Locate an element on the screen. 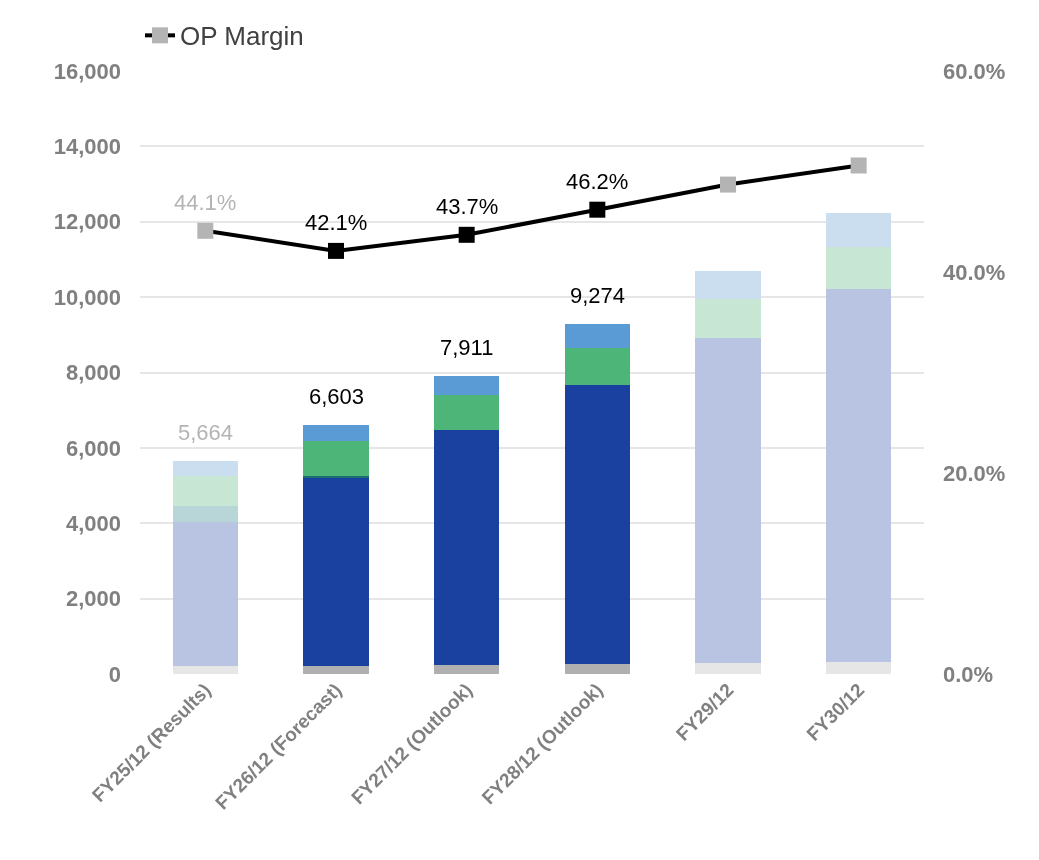 The image size is (1039, 860). data-label: 42.1% is located at coordinates (336, 222).